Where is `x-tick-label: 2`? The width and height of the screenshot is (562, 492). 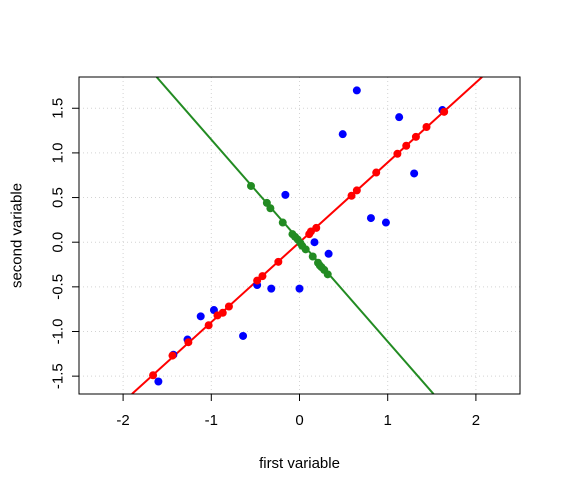 x-tick-label: 2 is located at coordinates (476, 420).